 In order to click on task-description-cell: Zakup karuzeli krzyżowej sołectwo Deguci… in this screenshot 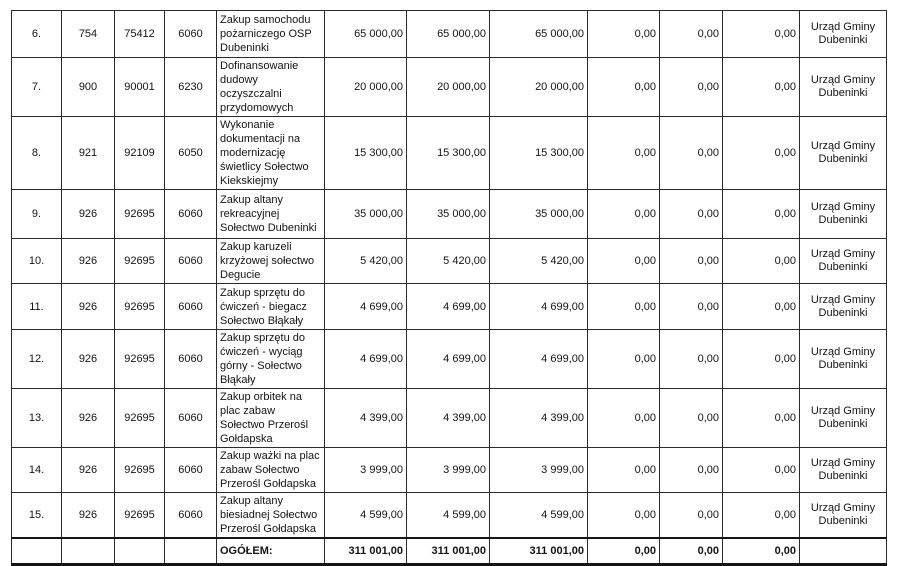, I will do `click(270, 261)`.